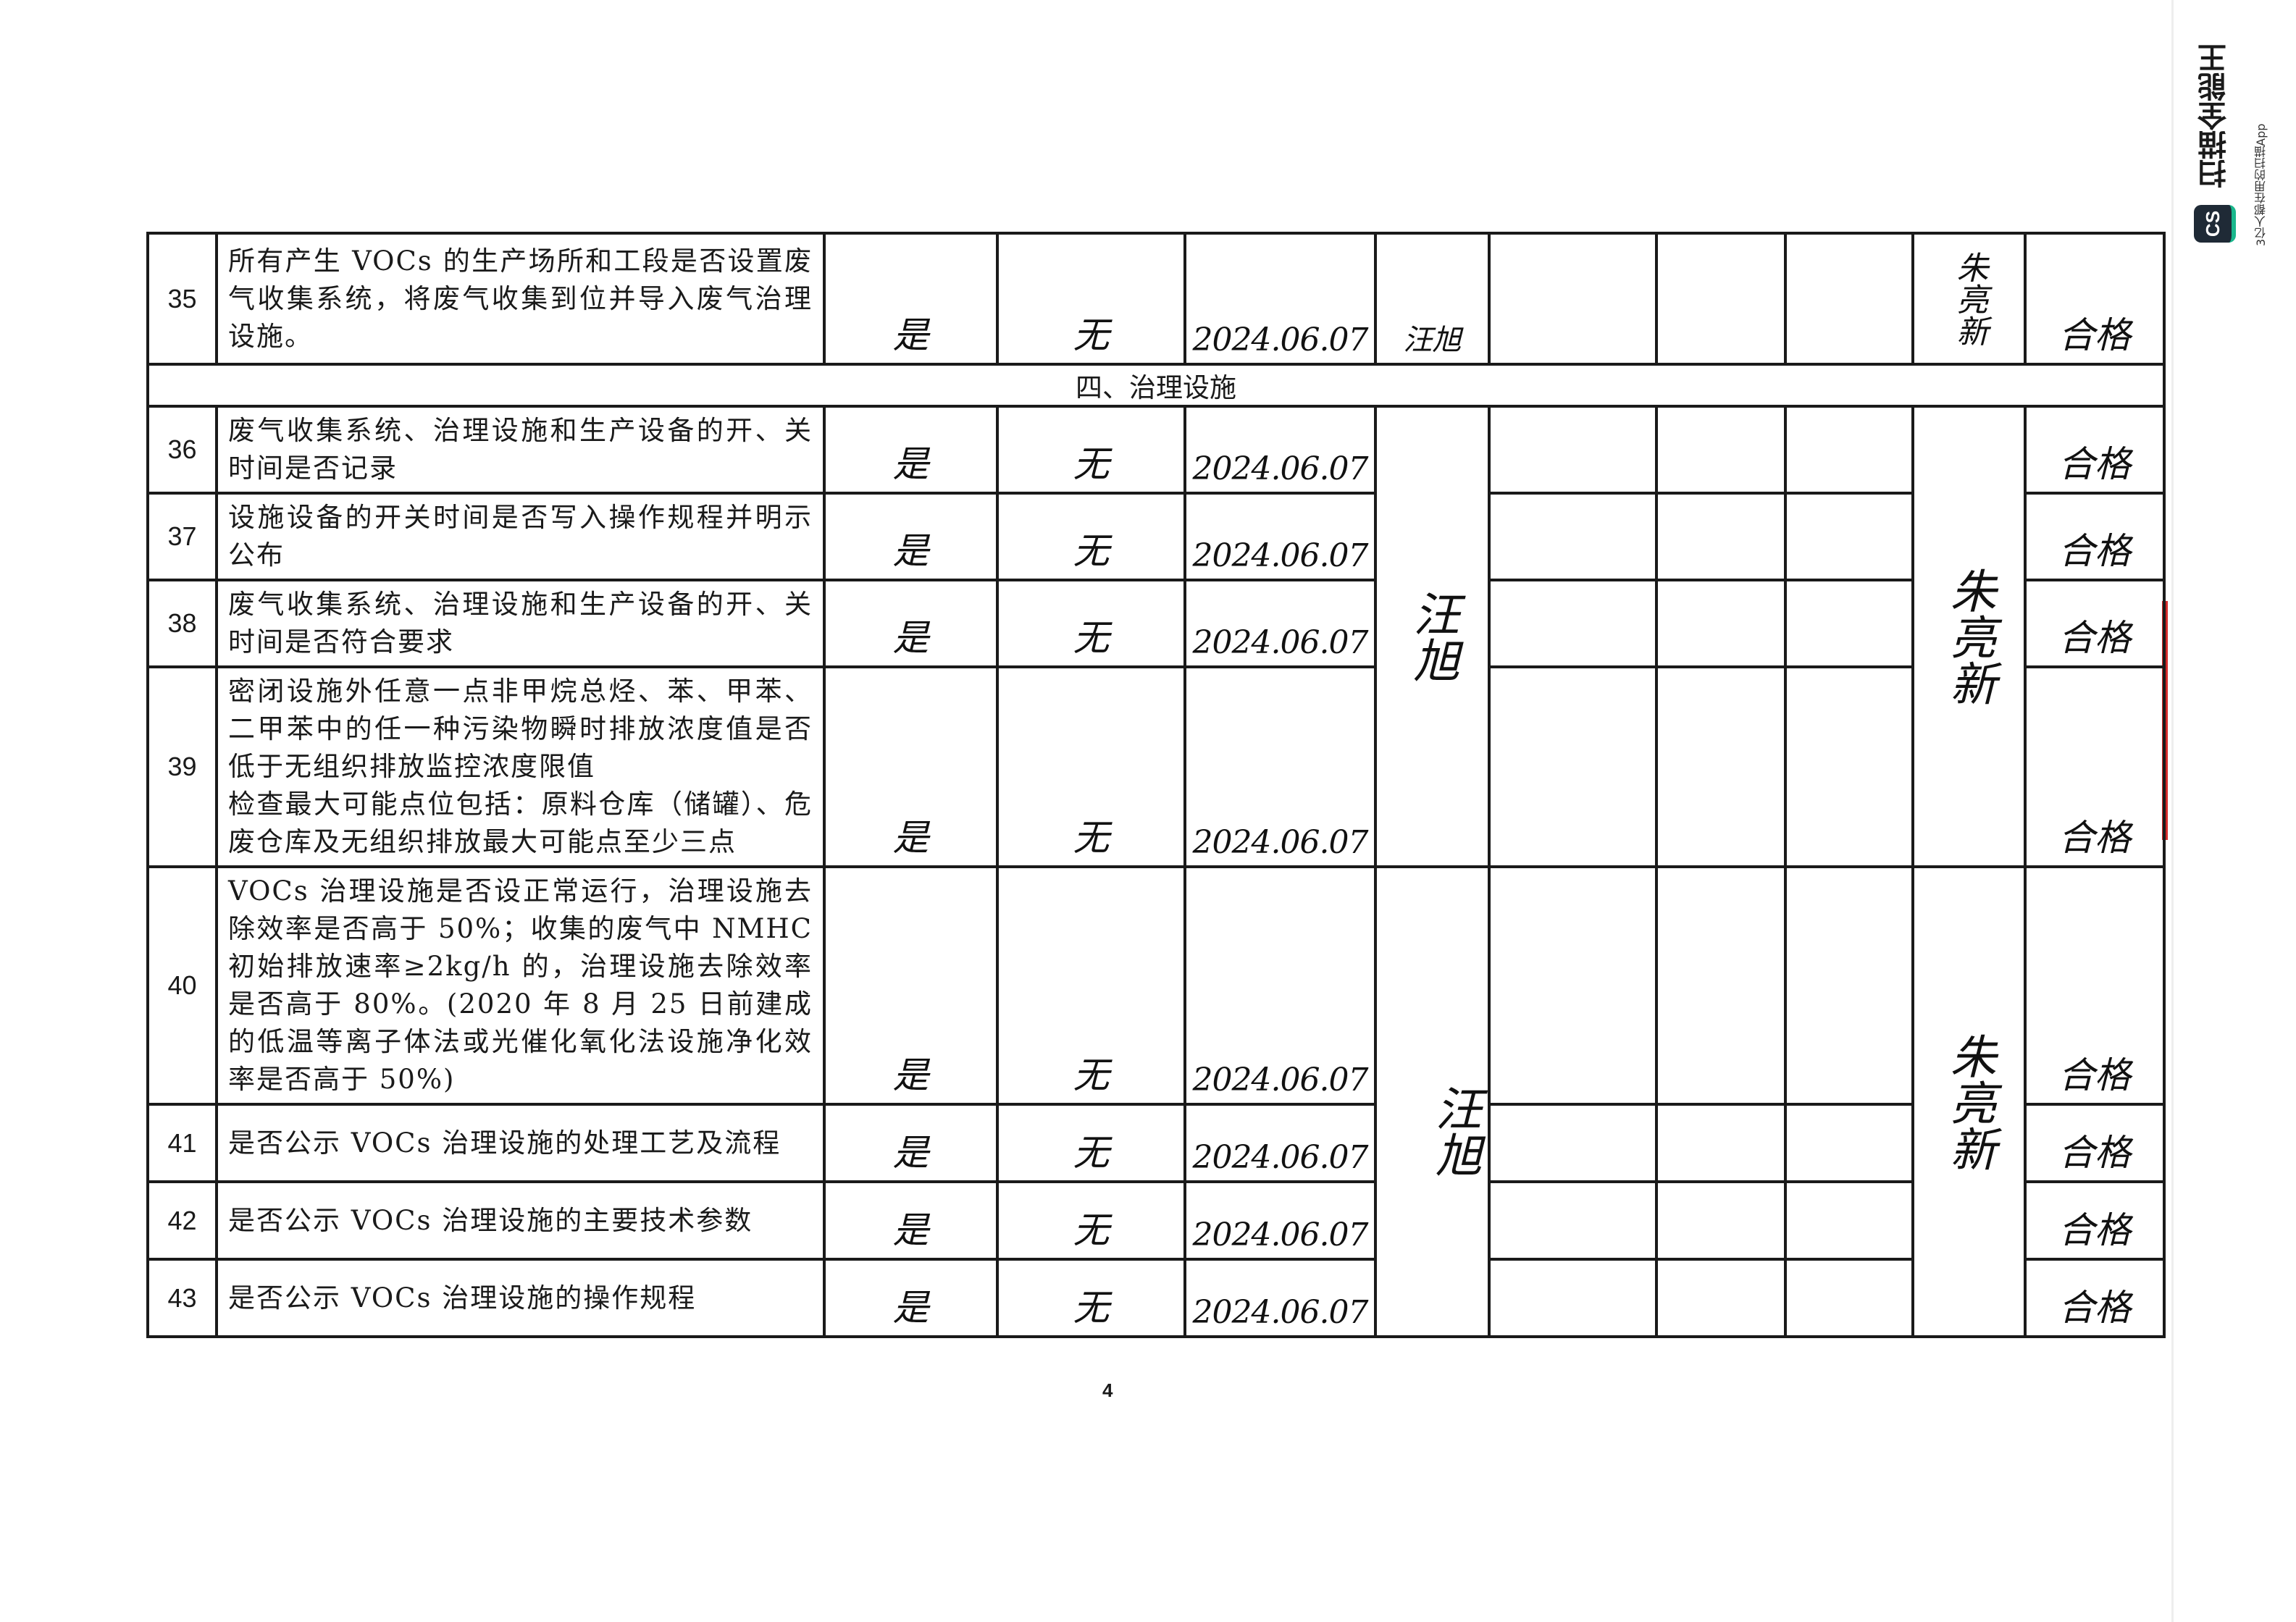 The height and width of the screenshot is (1622, 2296). Describe the element at coordinates (2261, 184) in the screenshot. I see `watermark-tagline: 3亿人都在用的扫描App` at that location.